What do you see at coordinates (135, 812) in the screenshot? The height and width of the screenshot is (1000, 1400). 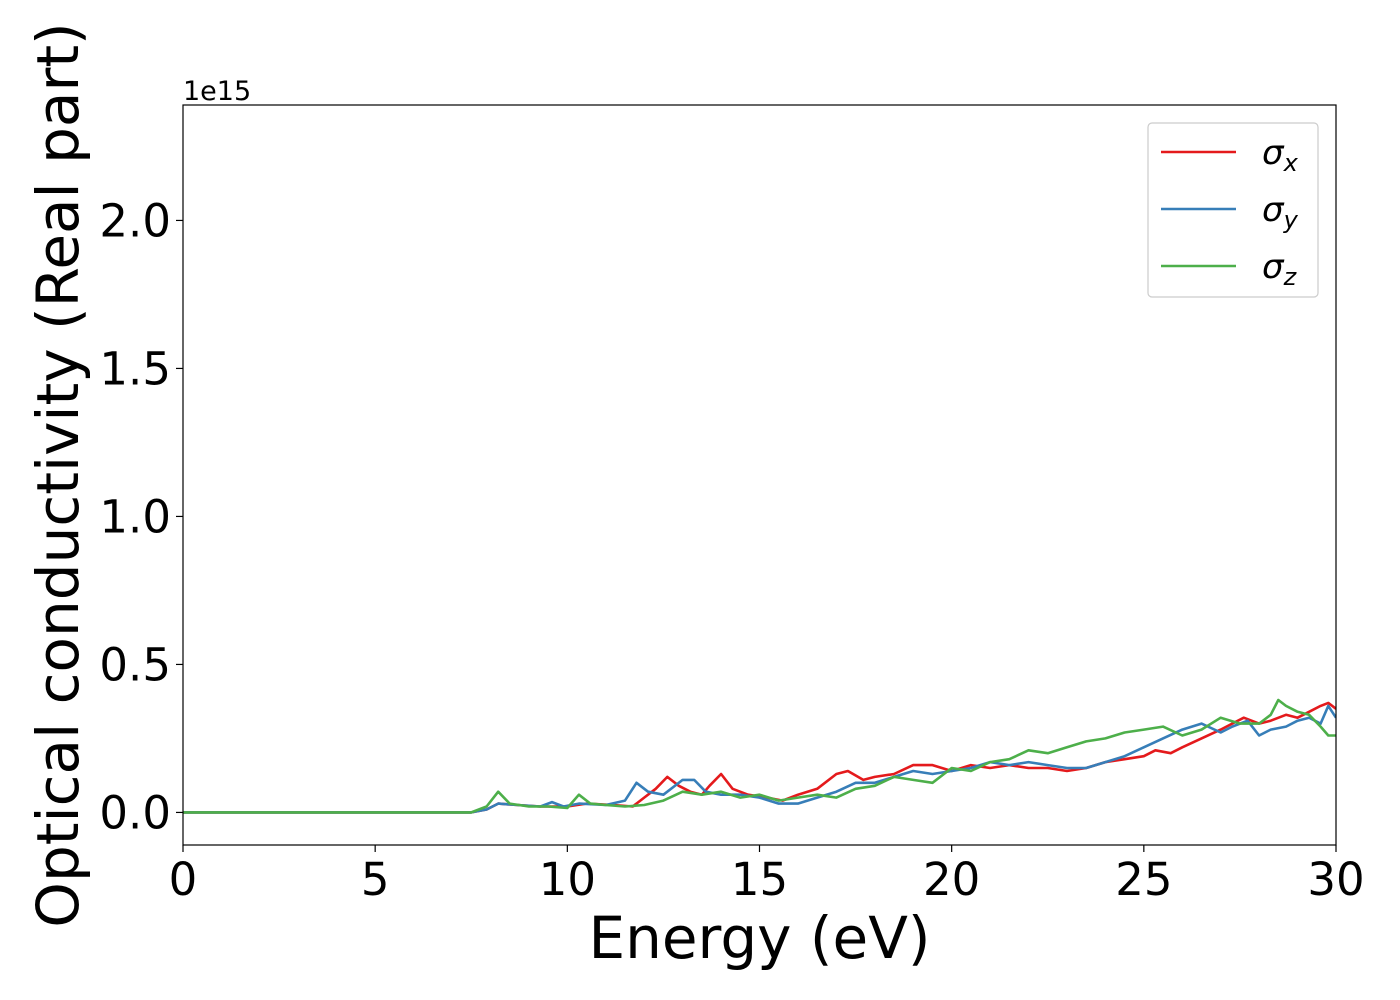 I see `y-tick-label: 0.0` at bounding box center [135, 812].